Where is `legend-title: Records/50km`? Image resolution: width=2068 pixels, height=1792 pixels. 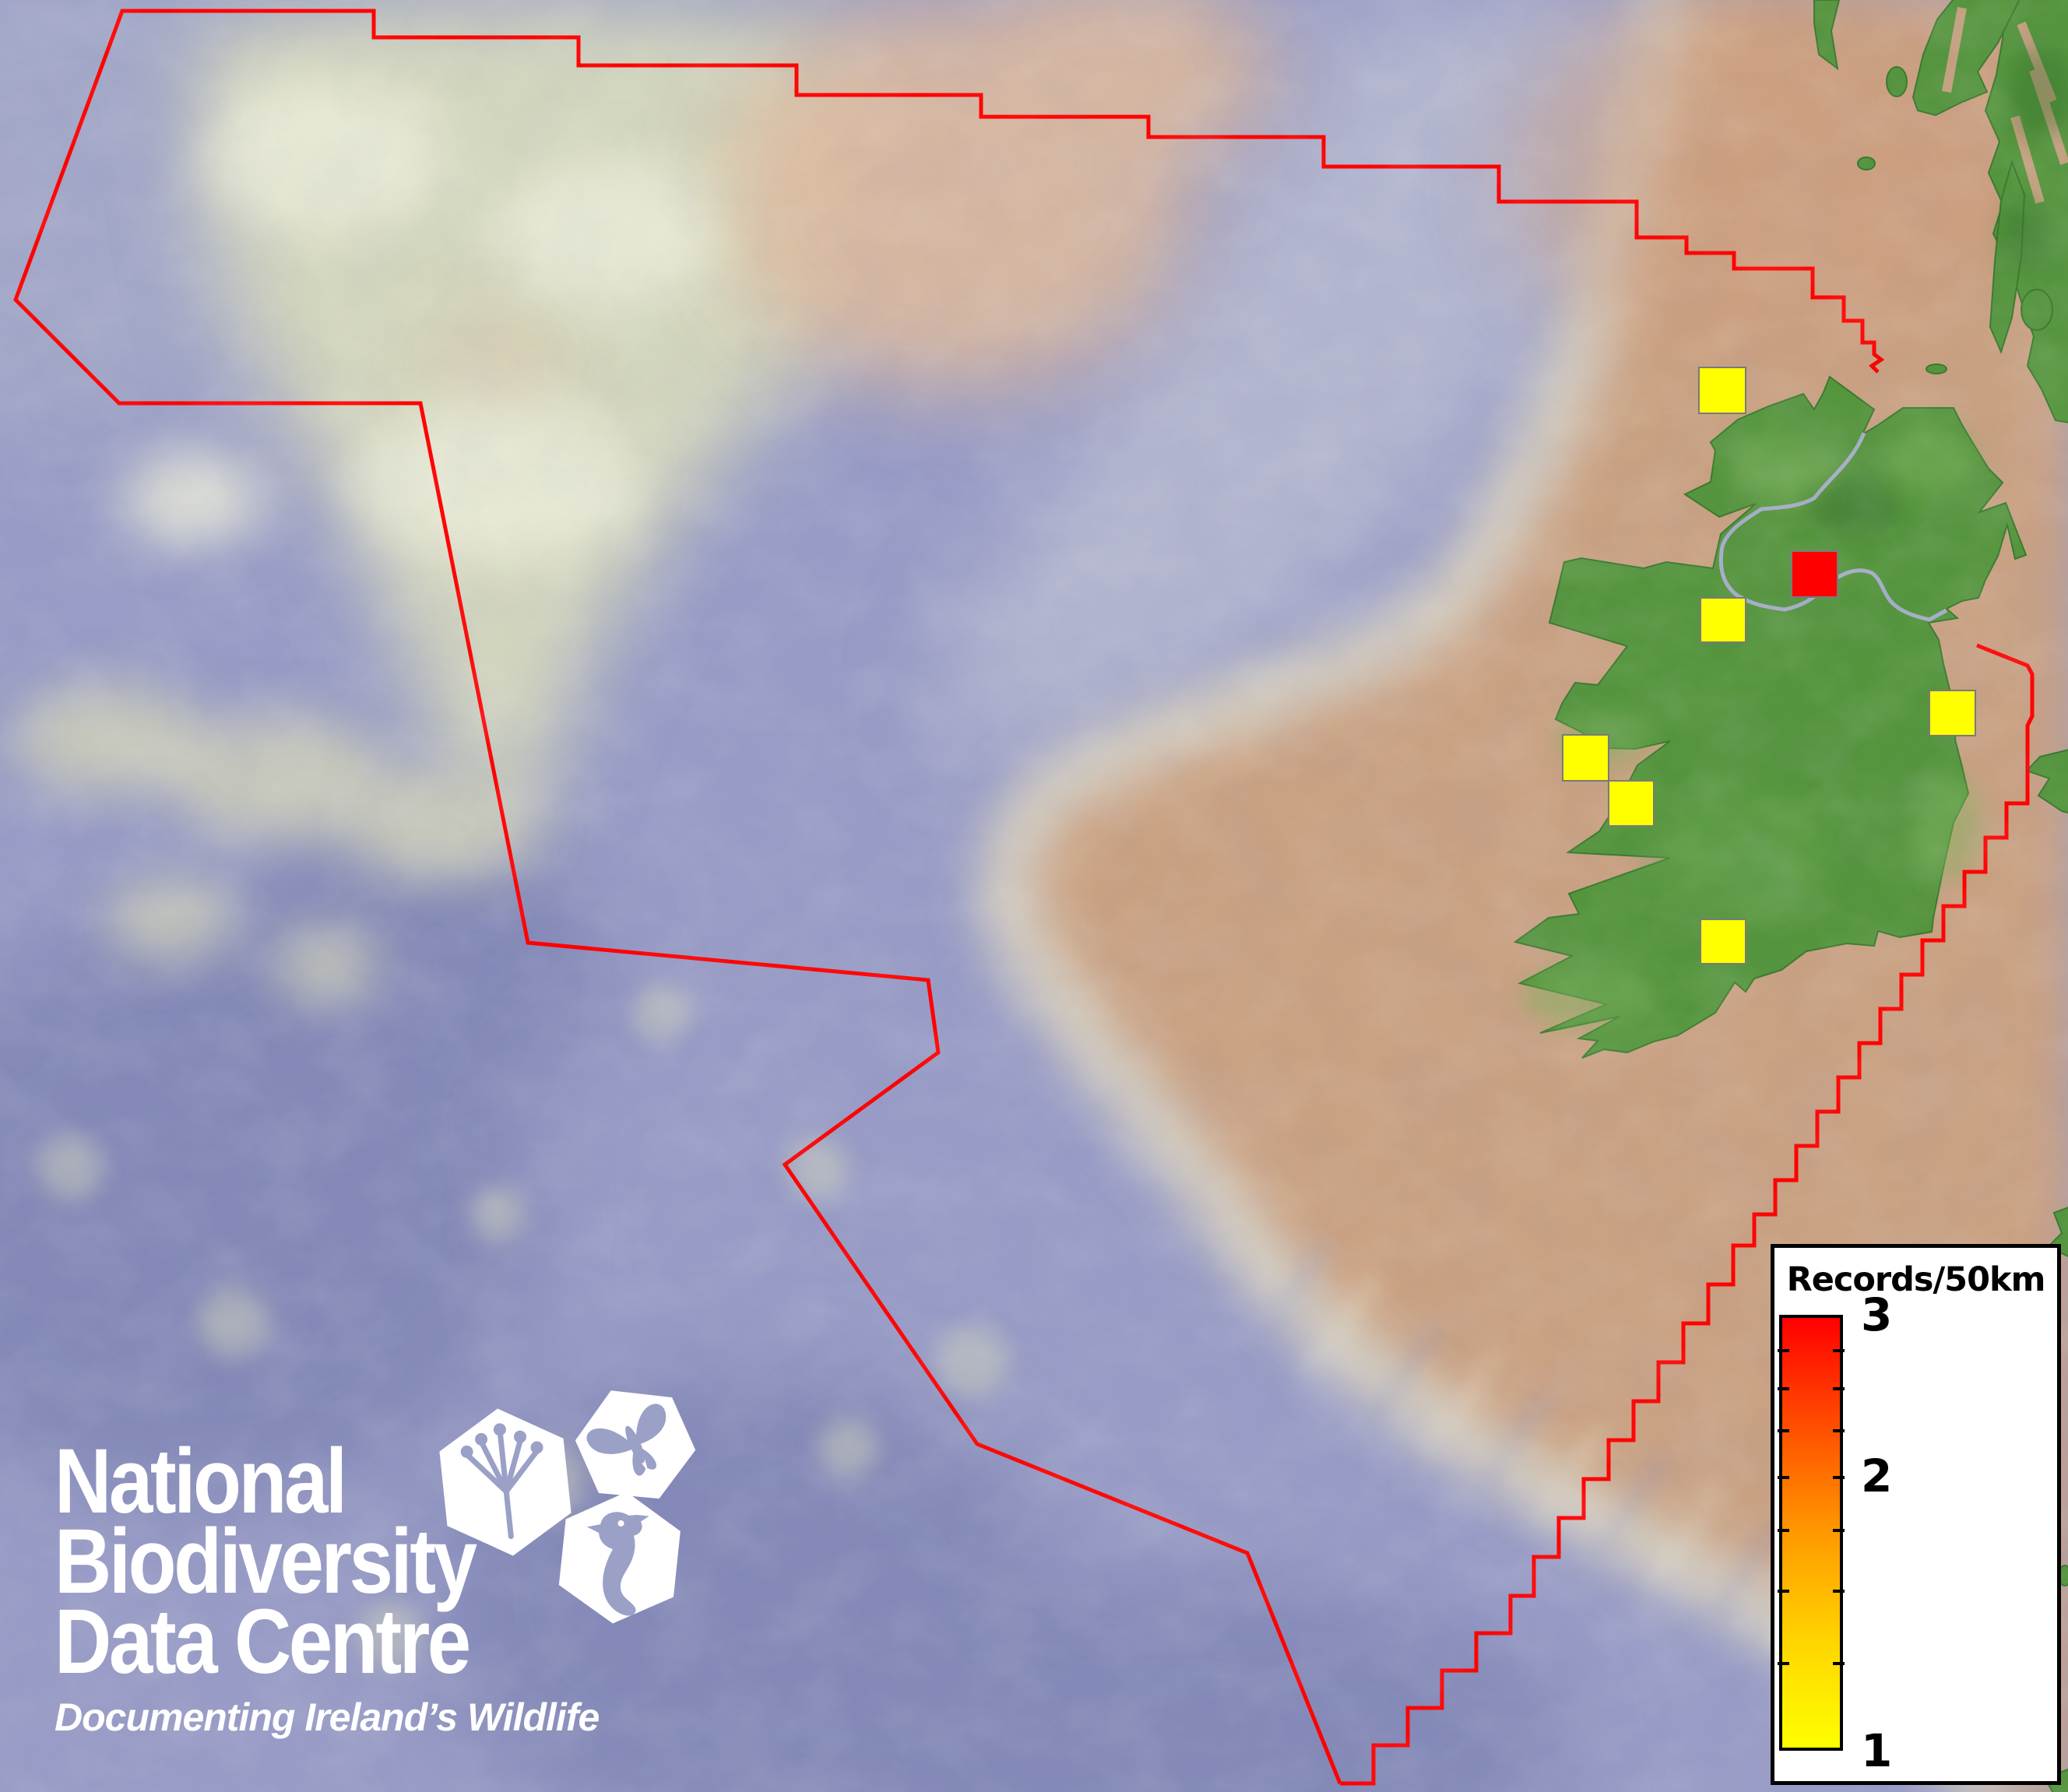
legend-title: Records/50km is located at coordinates (1916, 1279).